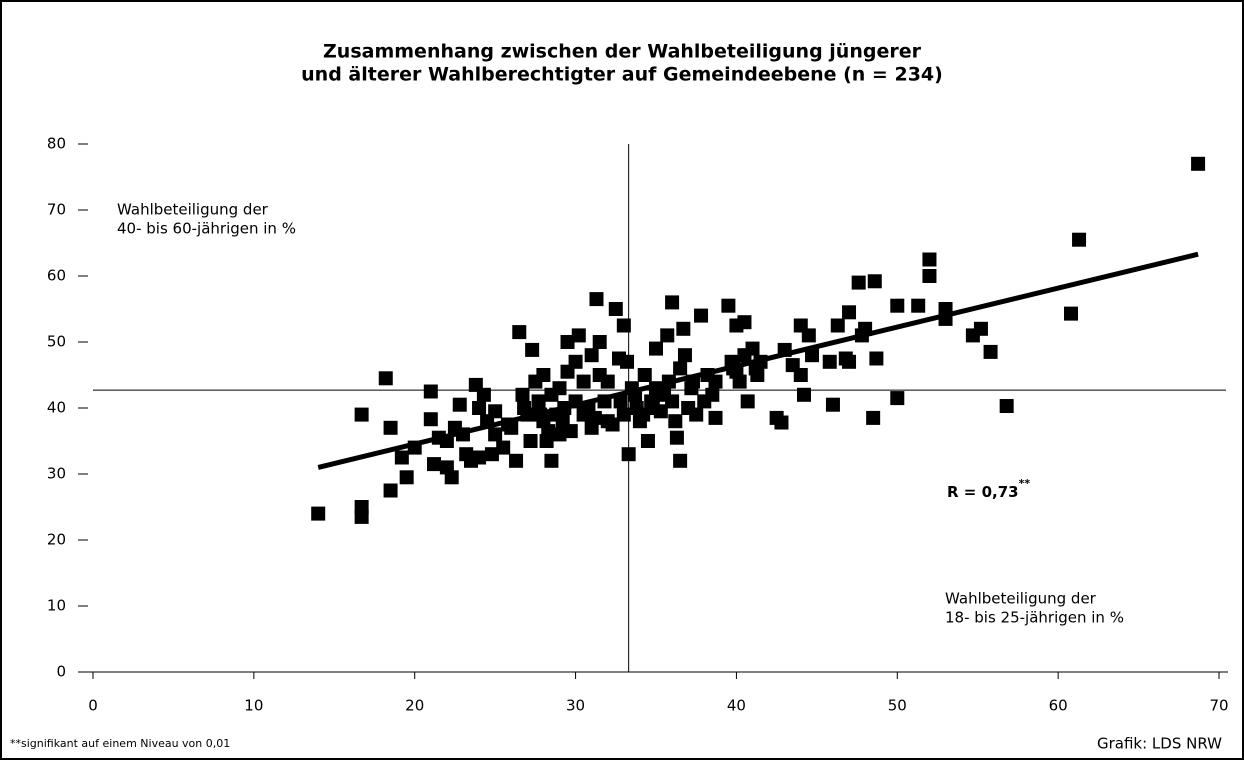 The image size is (1244, 760). What do you see at coordinates (61, 672) in the screenshot?
I see `y-tick-label: 0` at bounding box center [61, 672].